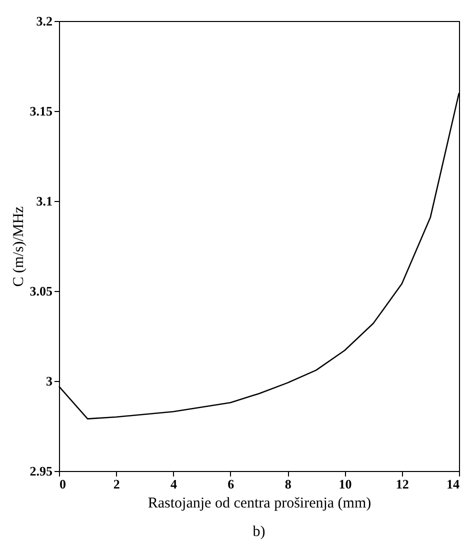 The height and width of the screenshot is (560, 473). What do you see at coordinates (453, 484) in the screenshot?
I see `x-tick-label: 14` at bounding box center [453, 484].